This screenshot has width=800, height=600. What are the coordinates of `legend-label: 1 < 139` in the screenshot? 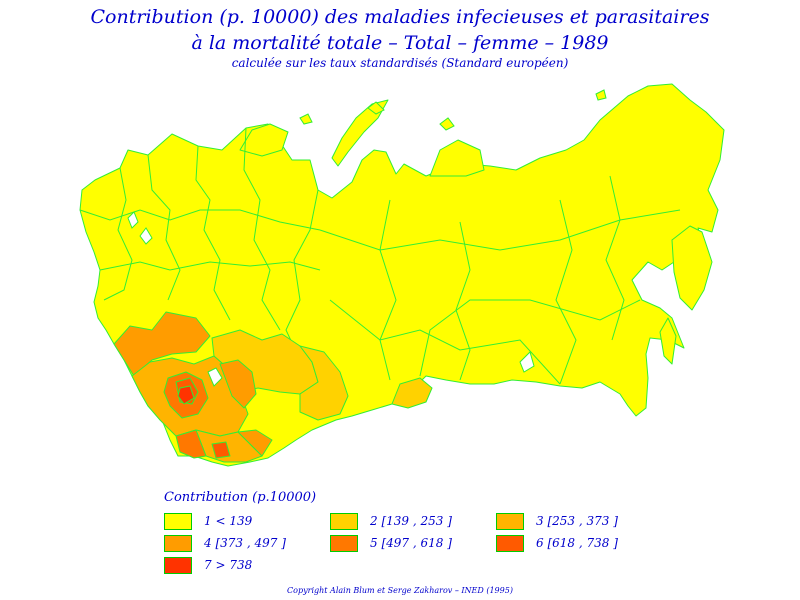 It's located at (228, 521).